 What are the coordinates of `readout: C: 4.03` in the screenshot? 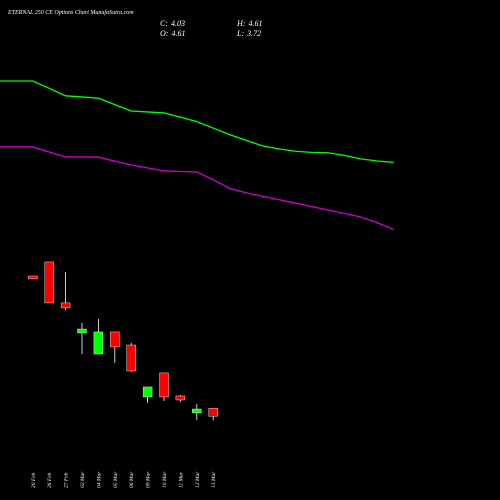 It's located at (172, 23).